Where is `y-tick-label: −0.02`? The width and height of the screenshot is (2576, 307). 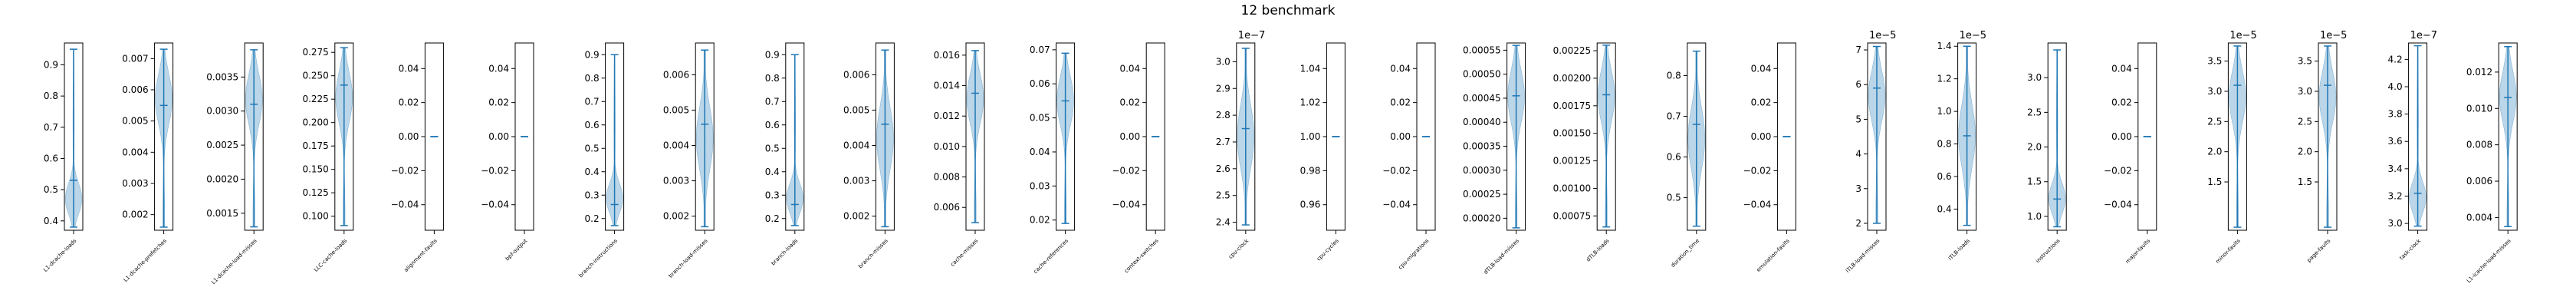 y-tick-label: −0.02 is located at coordinates (405, 170).